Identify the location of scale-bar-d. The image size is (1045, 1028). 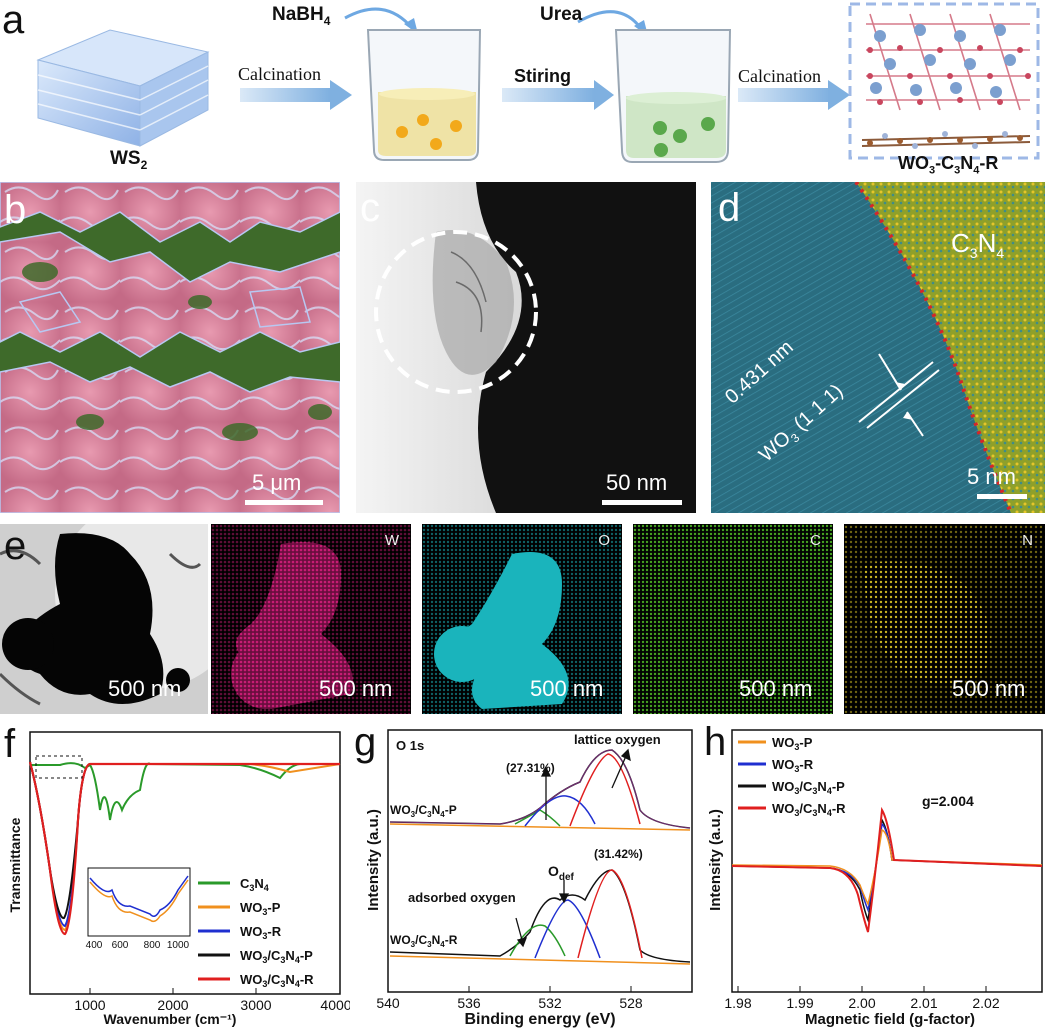
(1002, 496).